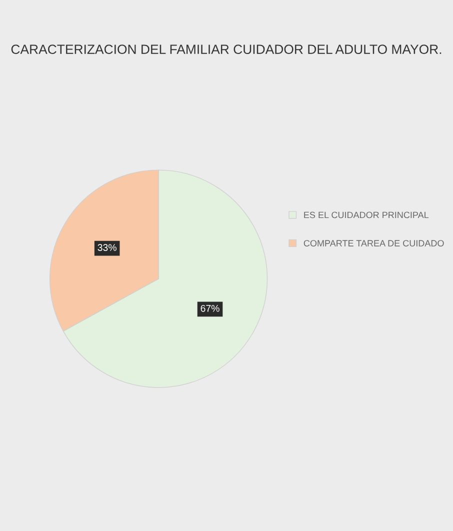 The image size is (453, 531). Describe the element at coordinates (210, 308) in the screenshot. I see `data-label: 67%` at that location.